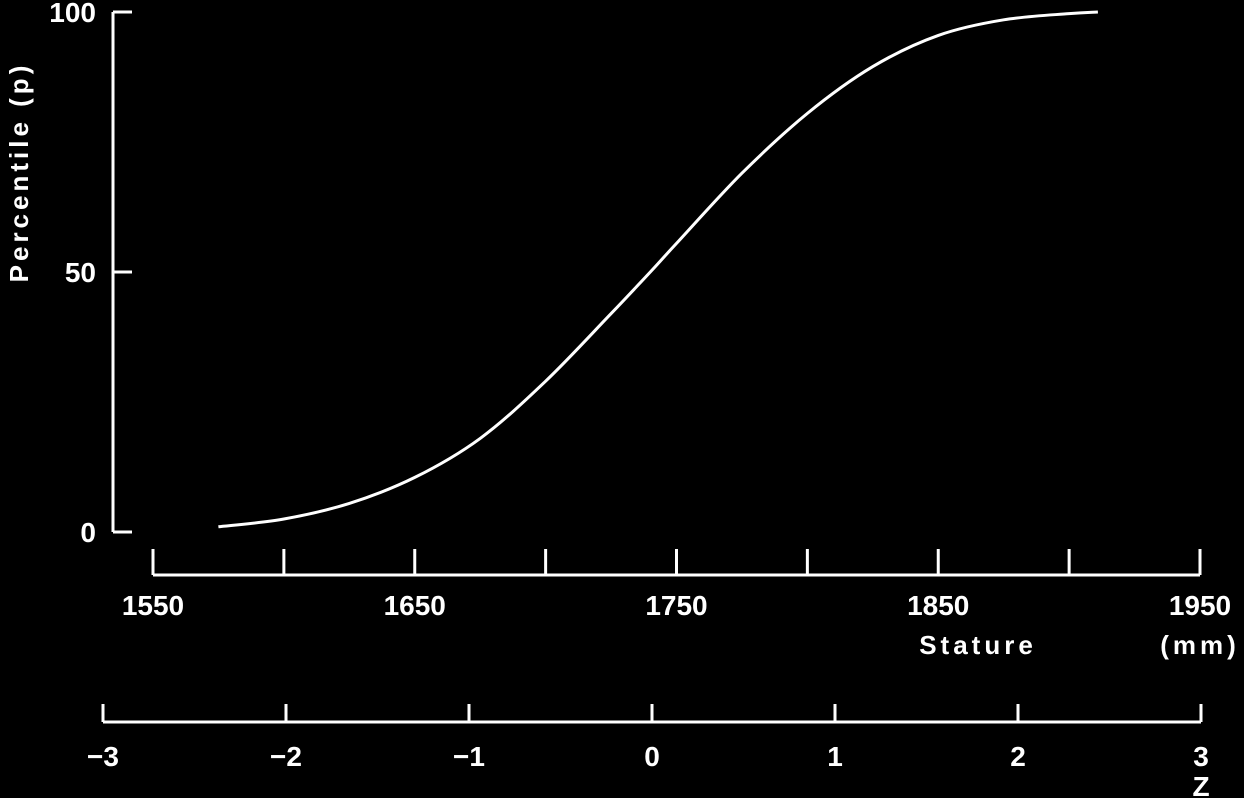 This screenshot has width=1244, height=798. I want to click on z-tick-label: −2, so click(286, 756).